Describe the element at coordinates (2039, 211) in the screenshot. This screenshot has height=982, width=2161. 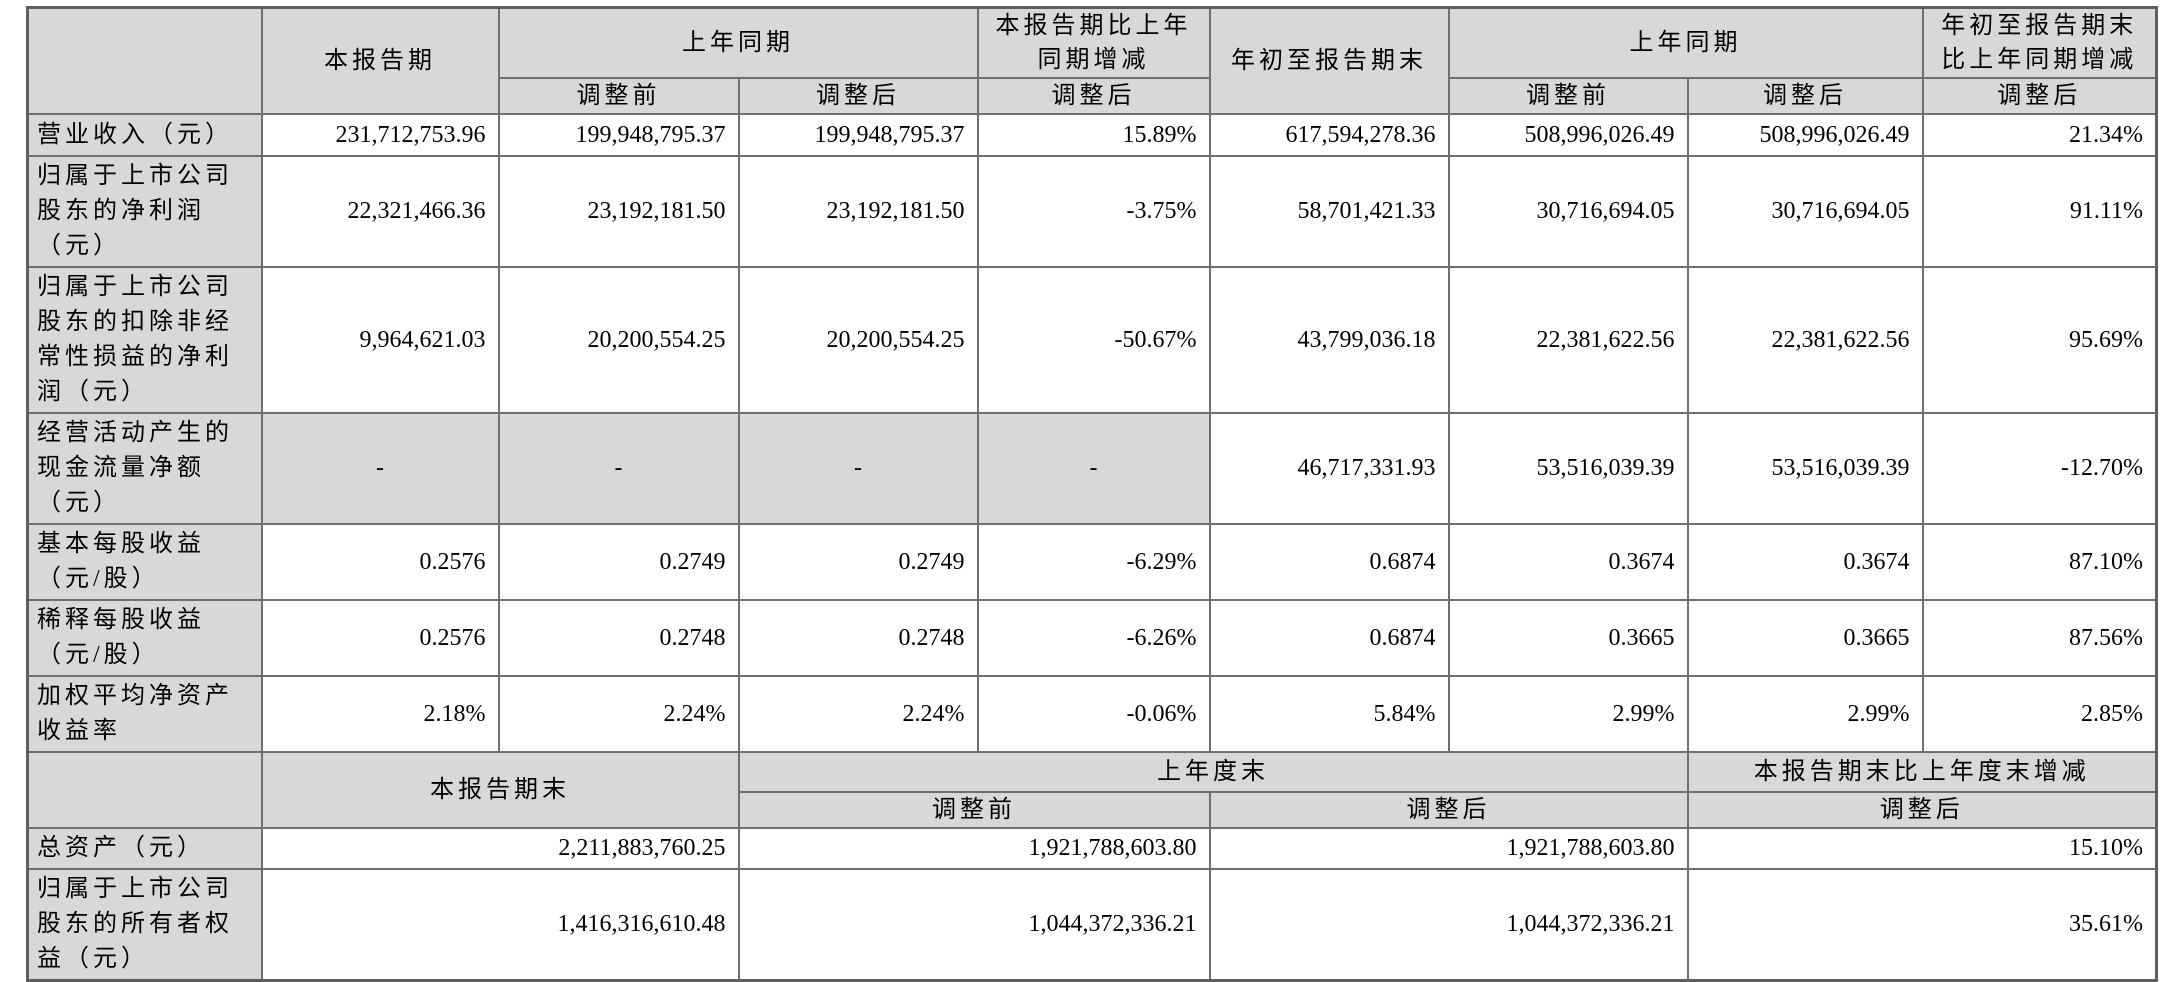
I see `value-cell: 91.11%` at that location.